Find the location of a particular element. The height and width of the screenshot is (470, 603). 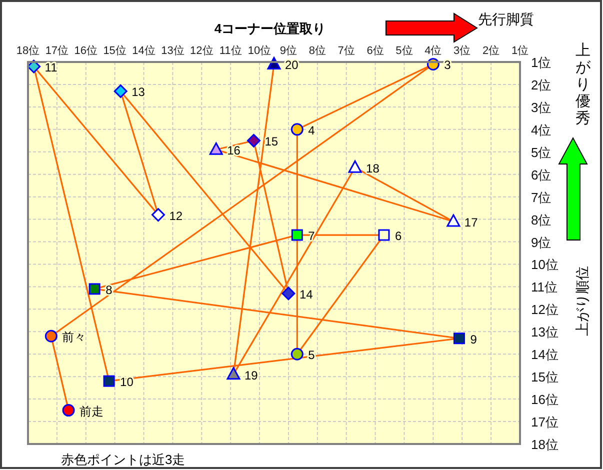

y-tick-label: 8位 is located at coordinates (541, 220).